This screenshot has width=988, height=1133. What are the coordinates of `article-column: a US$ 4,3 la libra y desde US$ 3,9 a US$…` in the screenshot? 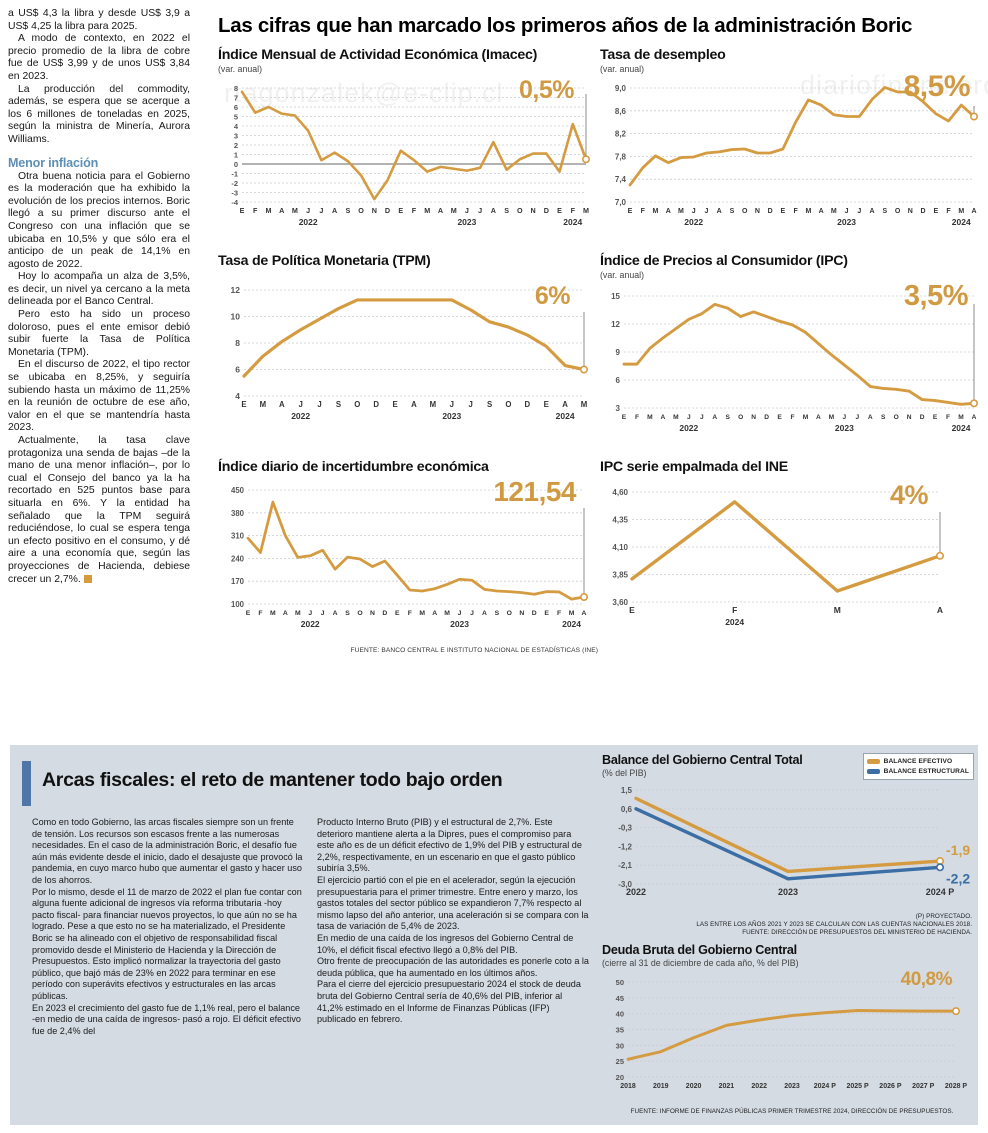 It's located at (100, 293).